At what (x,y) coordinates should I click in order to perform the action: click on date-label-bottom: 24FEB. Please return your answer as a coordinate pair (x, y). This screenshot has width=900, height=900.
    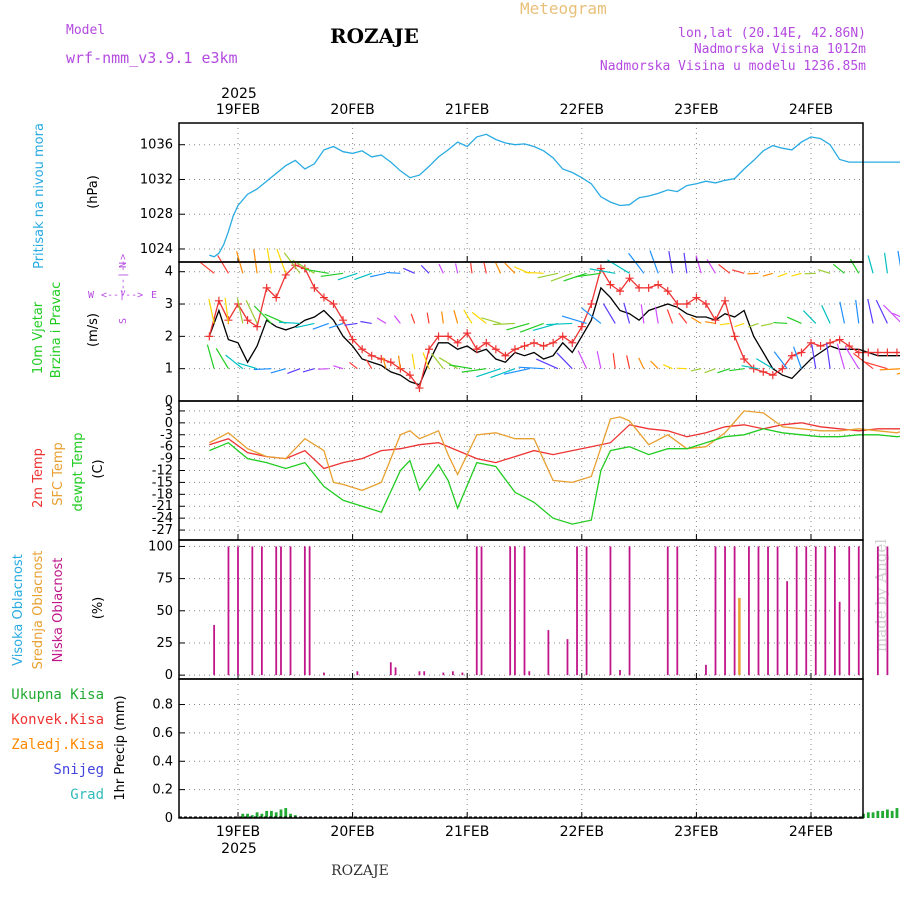
    Looking at the image, I should click on (811, 832).